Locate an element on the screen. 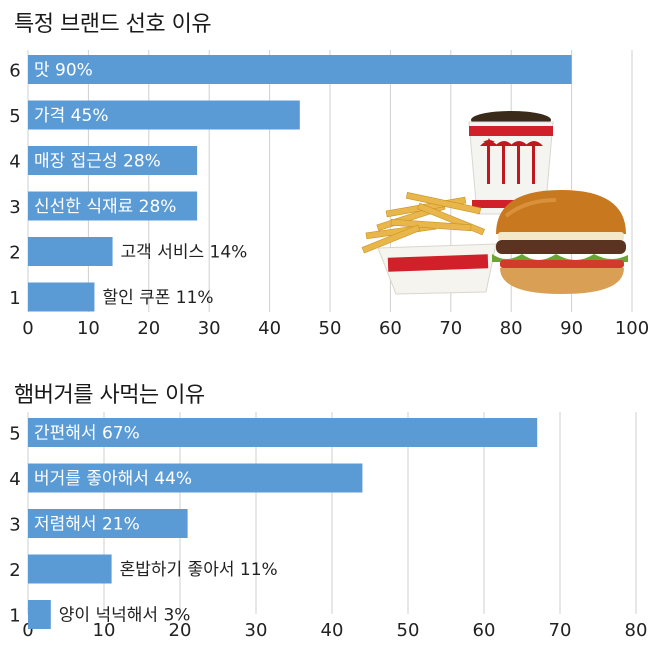  chart1-category-label: 2 is located at coordinates (14, 253).